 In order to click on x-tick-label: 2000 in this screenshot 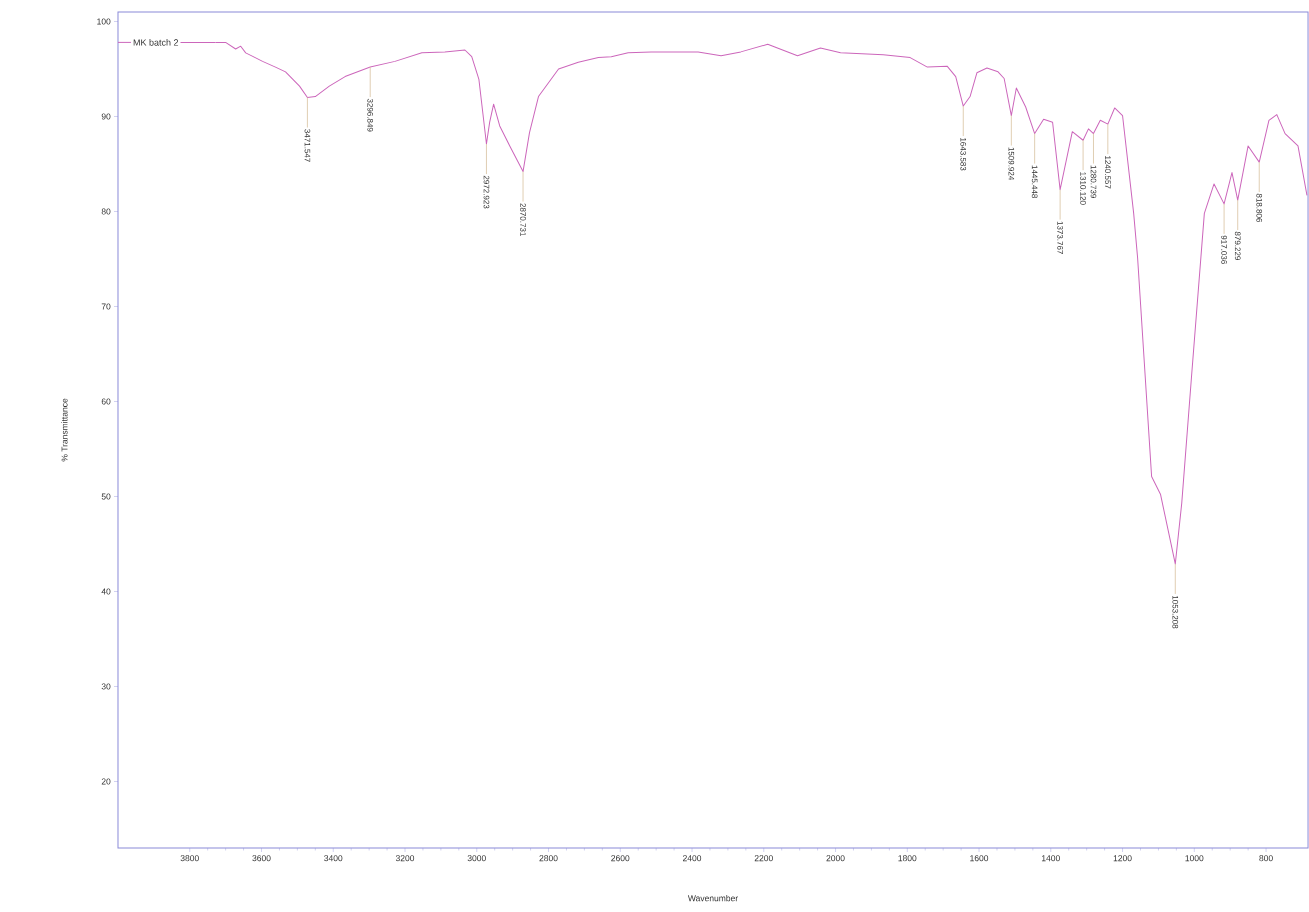, I will do `click(835, 858)`.